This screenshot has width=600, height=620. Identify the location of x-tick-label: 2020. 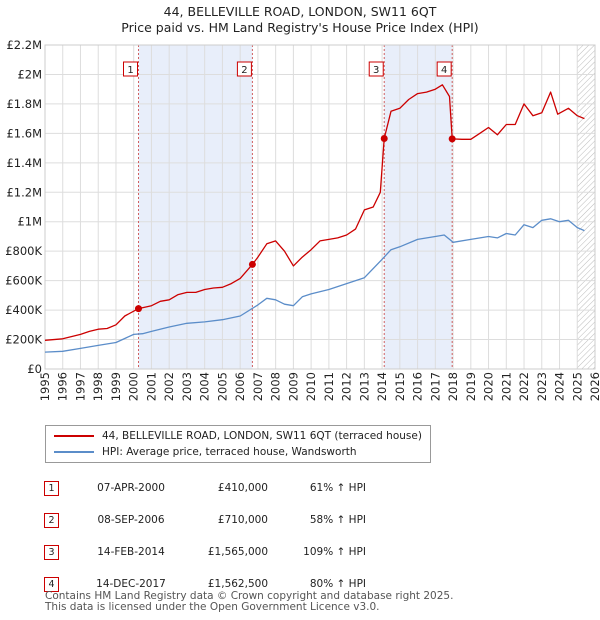
(489, 386).